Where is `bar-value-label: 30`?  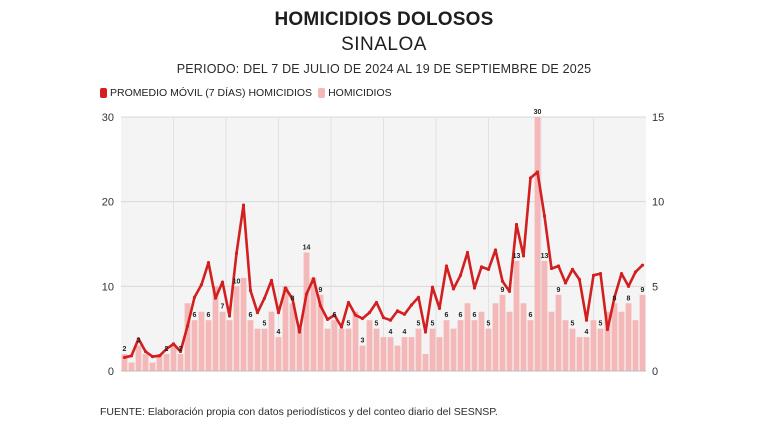
bar-value-label: 30 is located at coordinates (538, 112).